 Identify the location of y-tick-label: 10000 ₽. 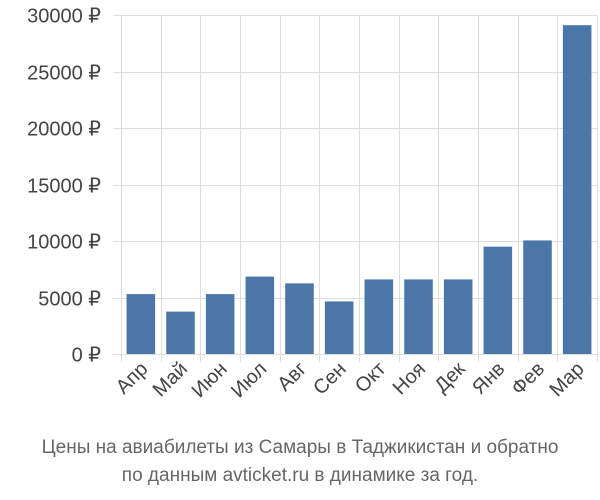
(64, 243).